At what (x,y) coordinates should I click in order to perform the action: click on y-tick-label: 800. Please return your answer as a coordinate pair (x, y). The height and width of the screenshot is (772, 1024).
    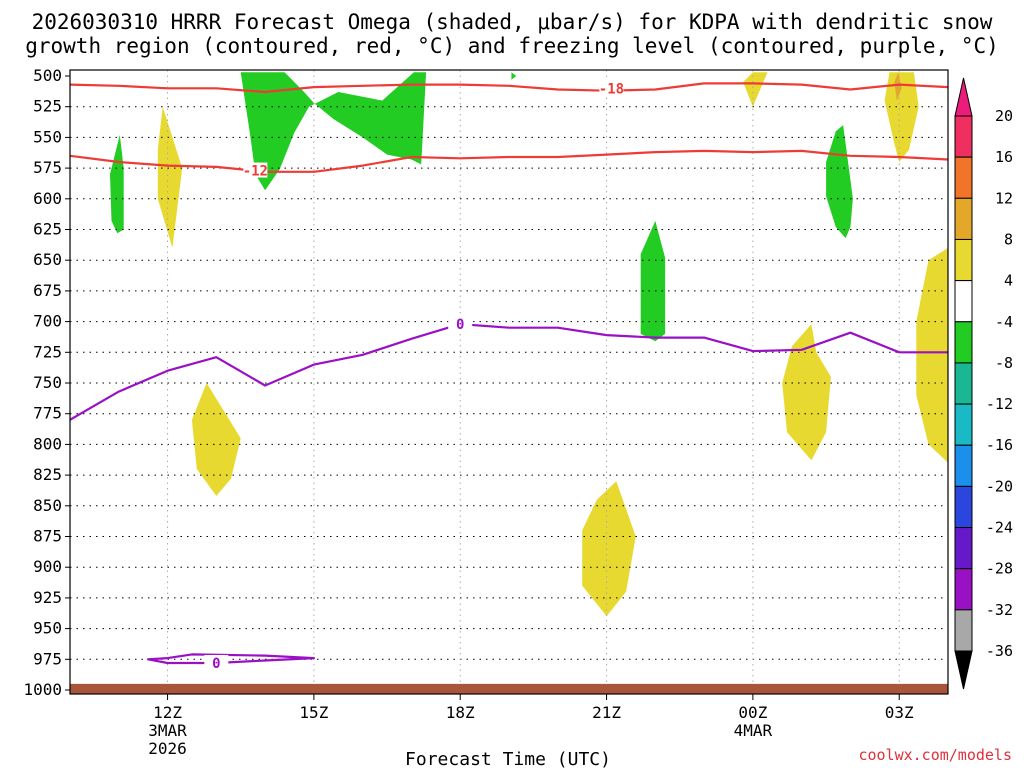
    Looking at the image, I should click on (47, 443).